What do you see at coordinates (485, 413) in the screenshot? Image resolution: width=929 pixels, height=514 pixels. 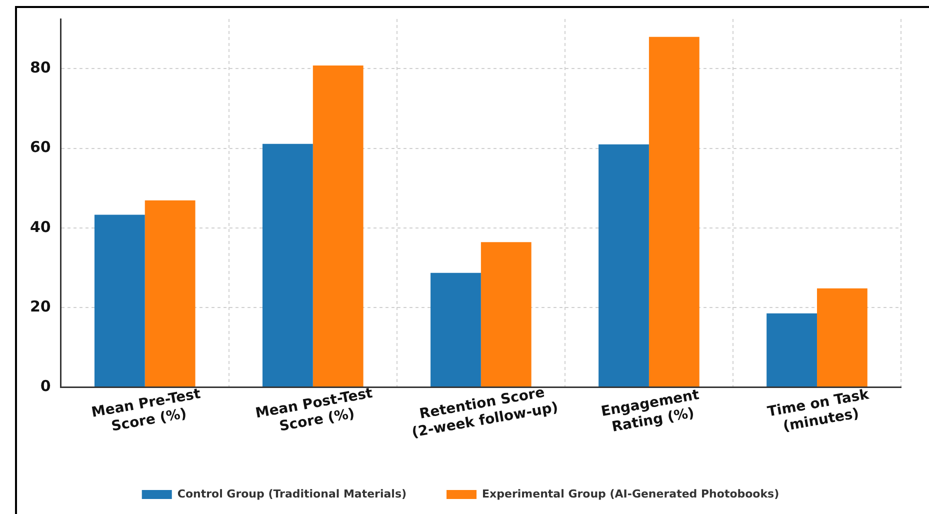 I see `x-tick-label: Retention Score (2-week follow-up)` at bounding box center [485, 413].